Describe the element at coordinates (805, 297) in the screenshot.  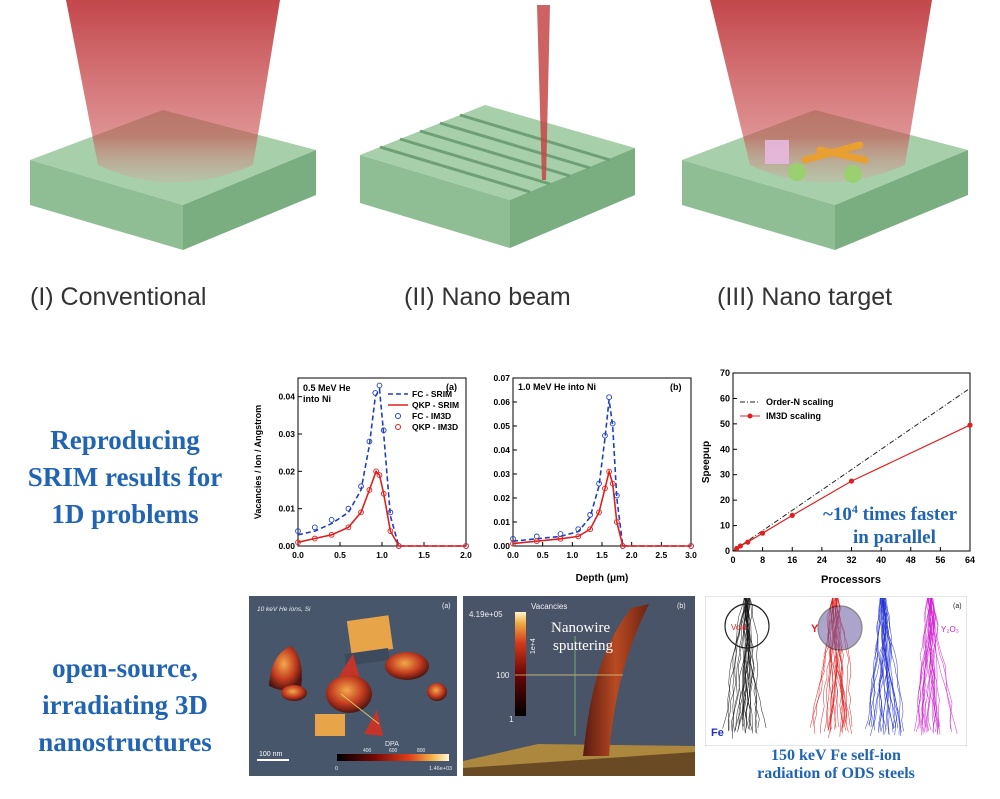
I see `caption-nano-target: (III) Nano target` at that location.